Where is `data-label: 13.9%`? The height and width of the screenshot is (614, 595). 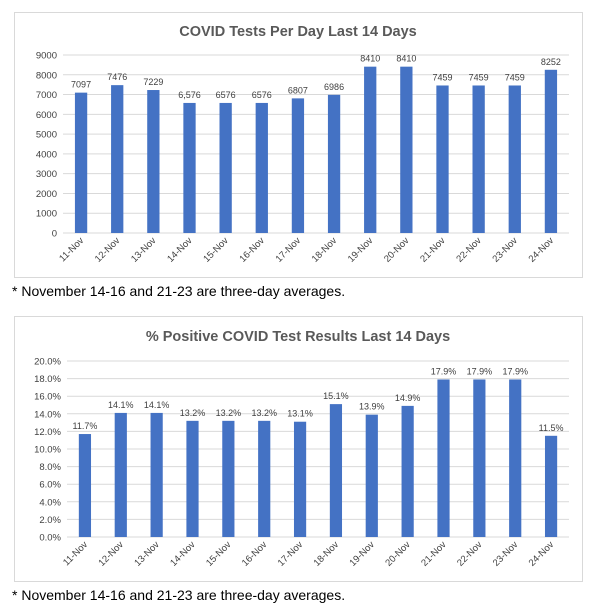
data-label: 13.9% is located at coordinates (372, 407).